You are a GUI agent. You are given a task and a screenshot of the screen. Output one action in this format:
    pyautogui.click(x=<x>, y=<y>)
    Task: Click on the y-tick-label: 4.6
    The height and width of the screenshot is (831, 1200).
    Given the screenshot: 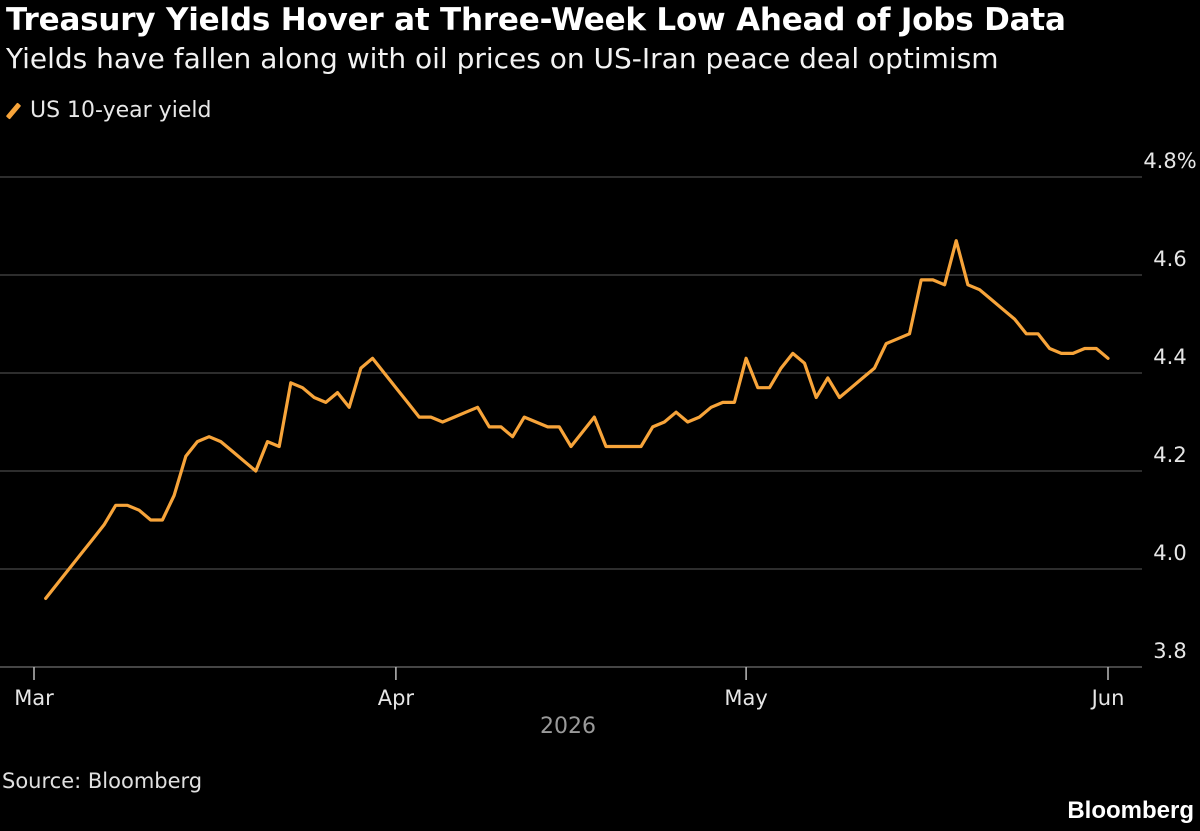 What is the action you would take?
    pyautogui.click(x=1169, y=259)
    